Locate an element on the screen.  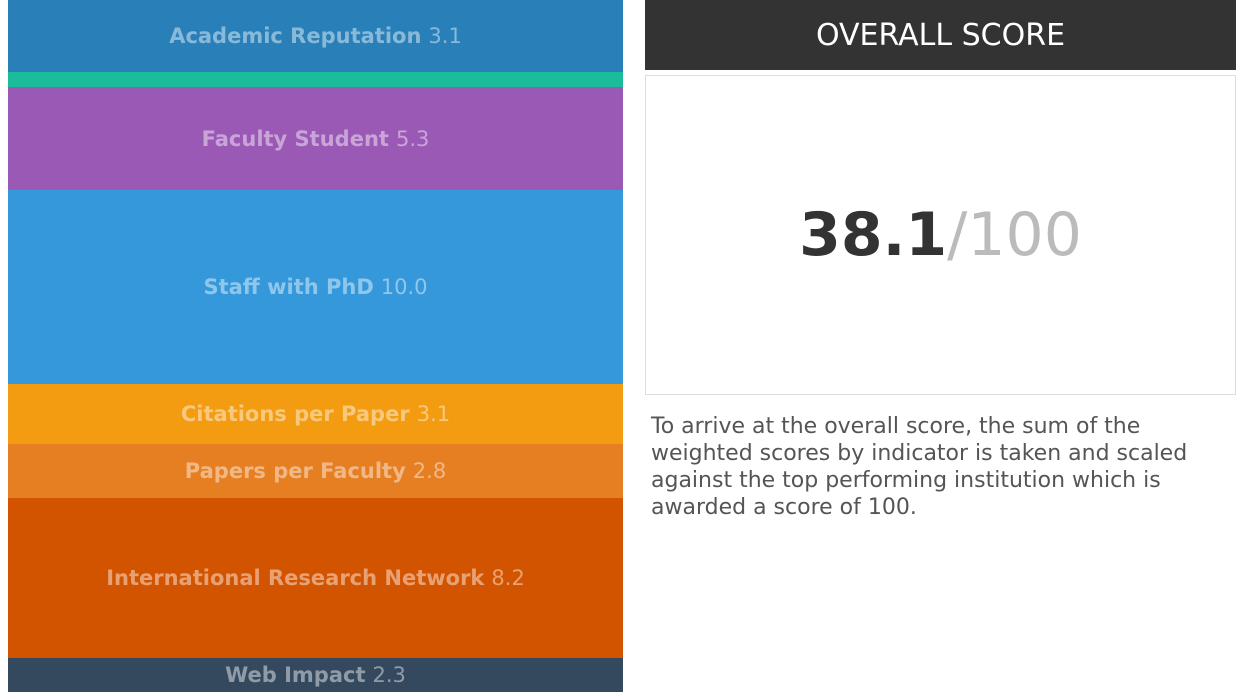
indicator-score: 5.3 is located at coordinates (412, 138).